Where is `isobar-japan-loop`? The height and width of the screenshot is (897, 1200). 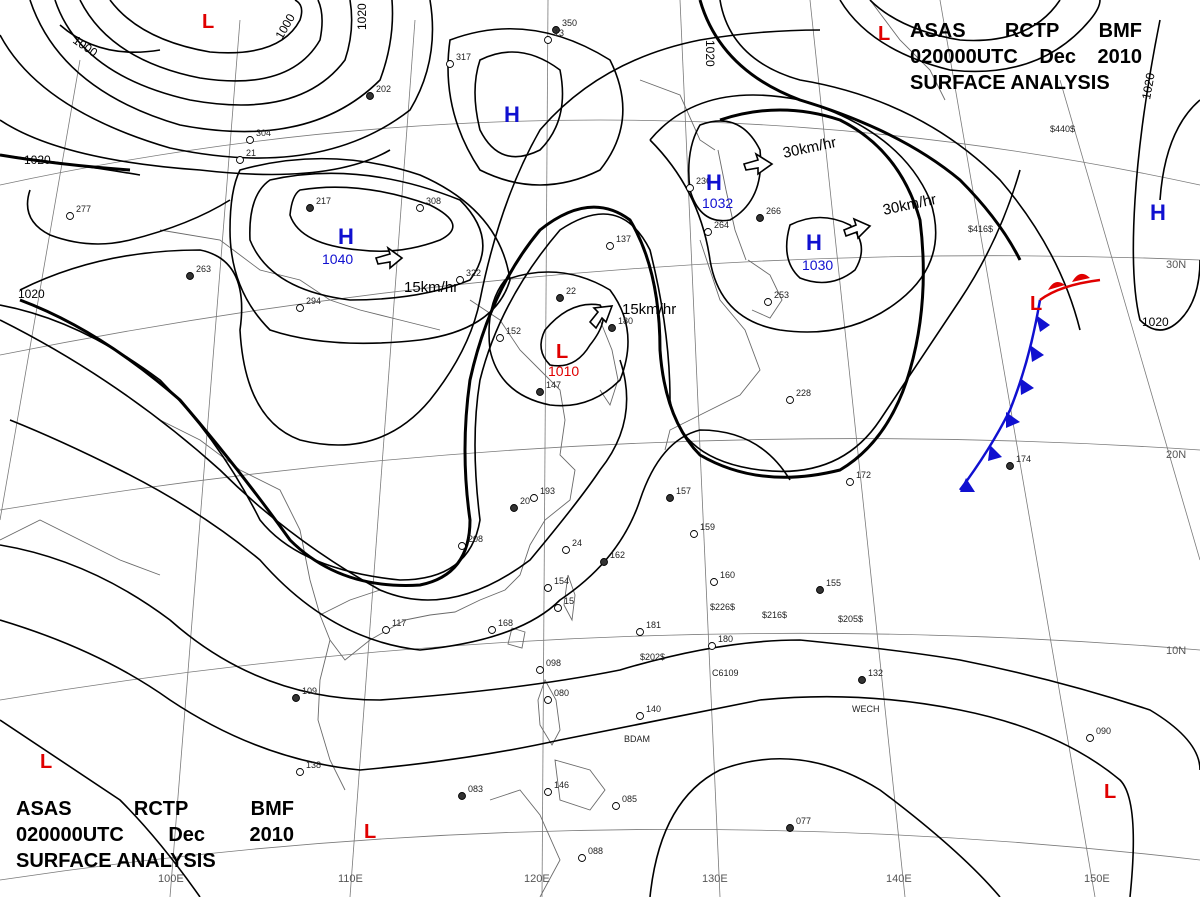 isobar-japan-loop is located at coordinates (793, 213).